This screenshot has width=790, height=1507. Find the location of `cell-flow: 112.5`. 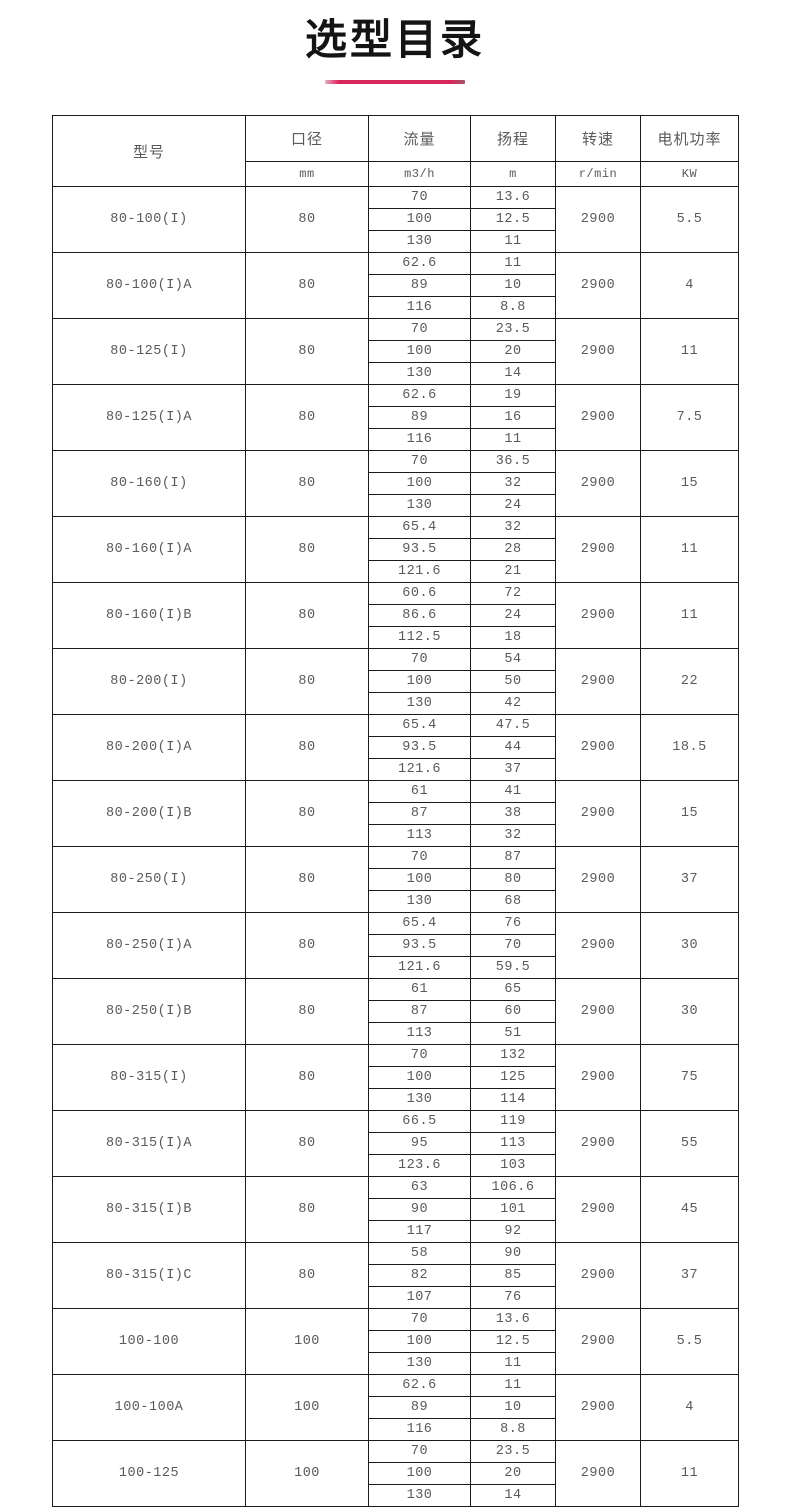

cell-flow: 112.5 is located at coordinates (419, 638).